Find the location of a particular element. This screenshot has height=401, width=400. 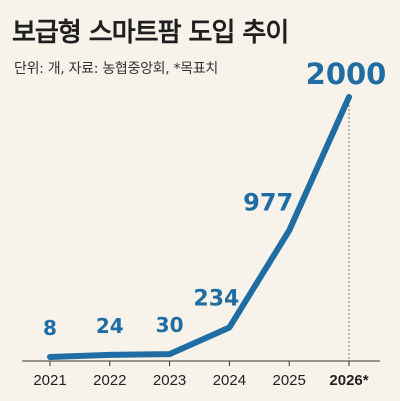

chart-subtitle: 단위: 개, 자료: 농협중앙회, *목표치 is located at coordinates (116, 69).